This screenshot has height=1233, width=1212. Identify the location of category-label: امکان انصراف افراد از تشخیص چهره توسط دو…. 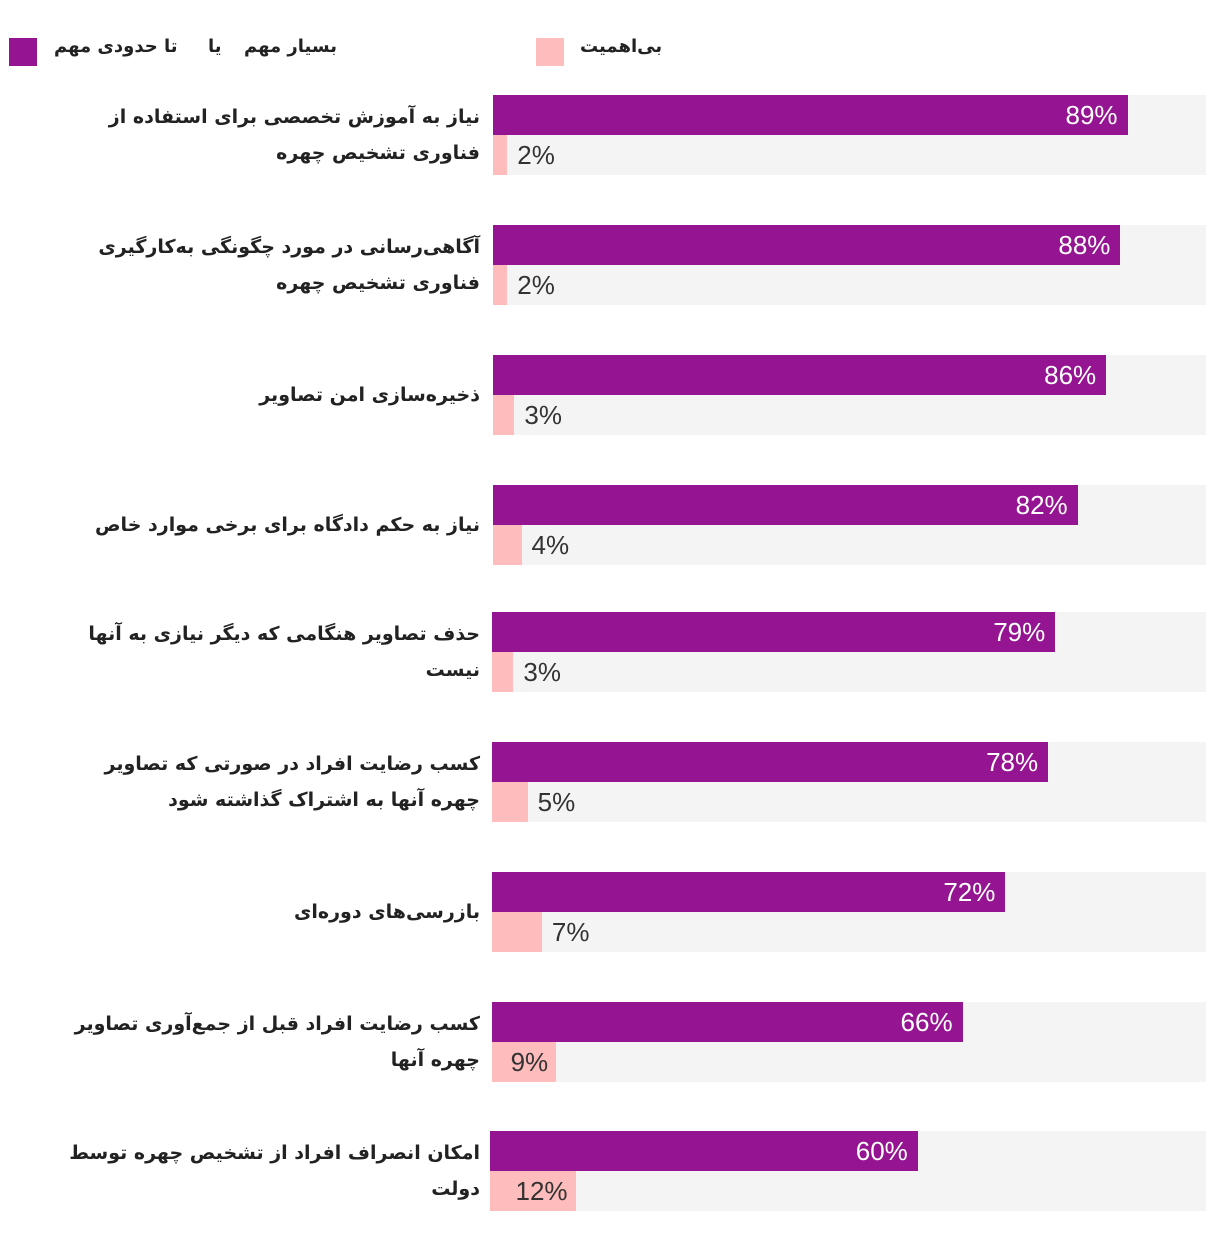
(274, 1171).